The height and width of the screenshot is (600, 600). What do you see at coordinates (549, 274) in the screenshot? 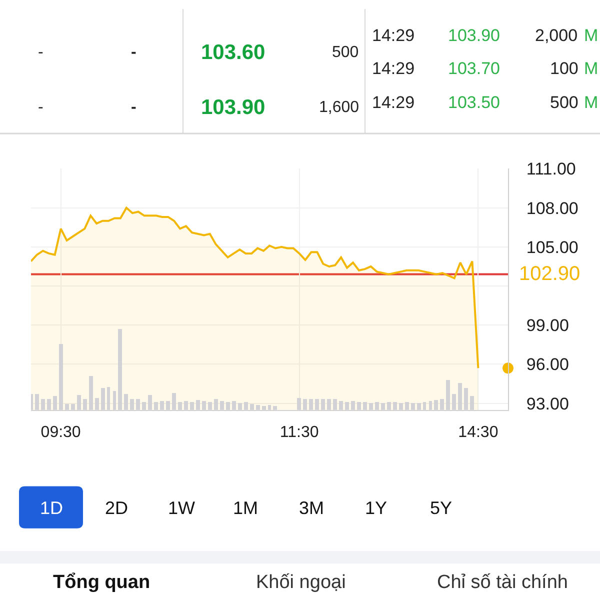
I see `ref-line-label: 102.90` at bounding box center [549, 274].